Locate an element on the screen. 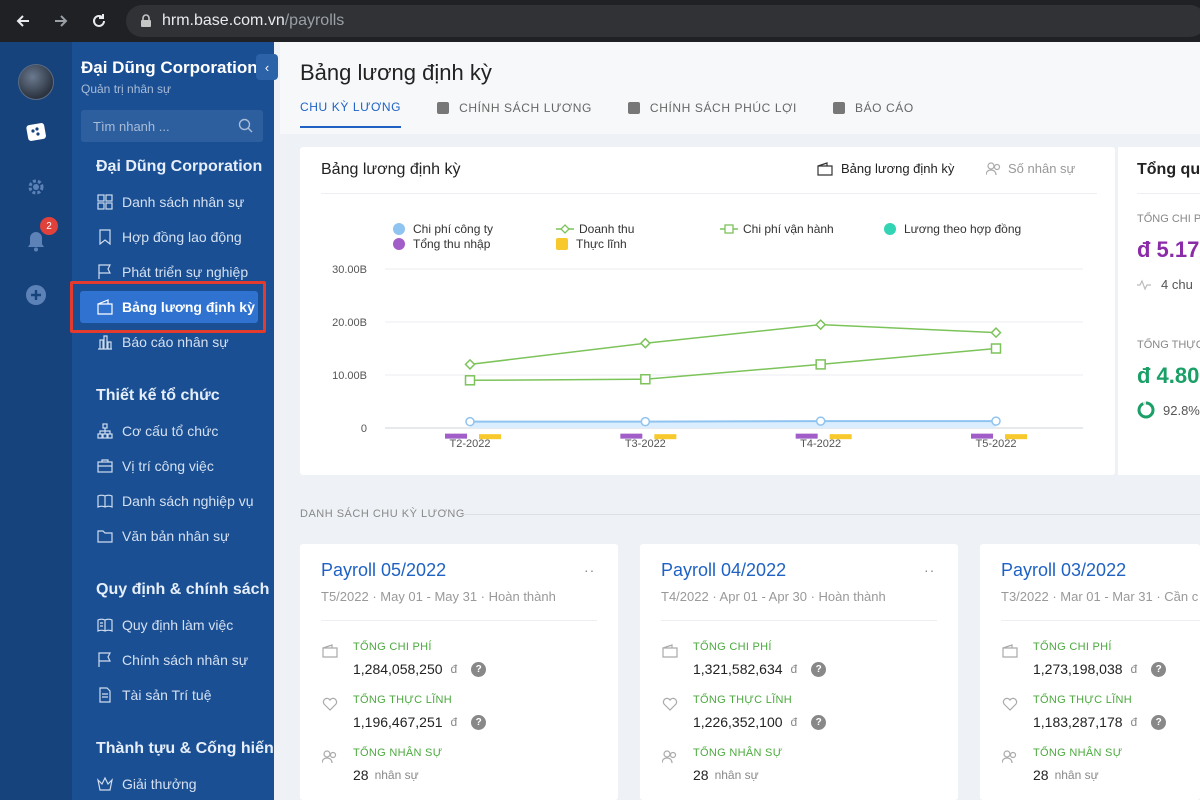  sidebar-item-contracts: Hợp đồng lao động is located at coordinates (169, 237).